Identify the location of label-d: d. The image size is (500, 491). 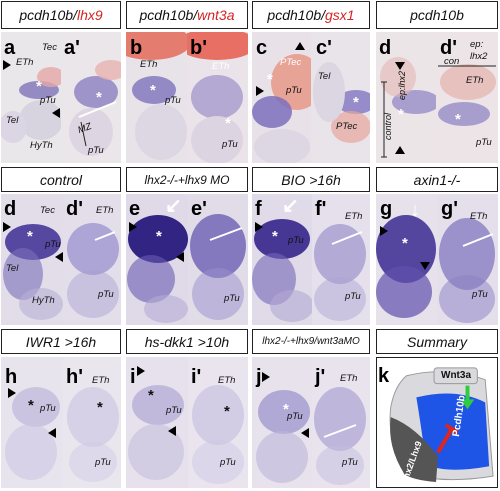
(385, 48).